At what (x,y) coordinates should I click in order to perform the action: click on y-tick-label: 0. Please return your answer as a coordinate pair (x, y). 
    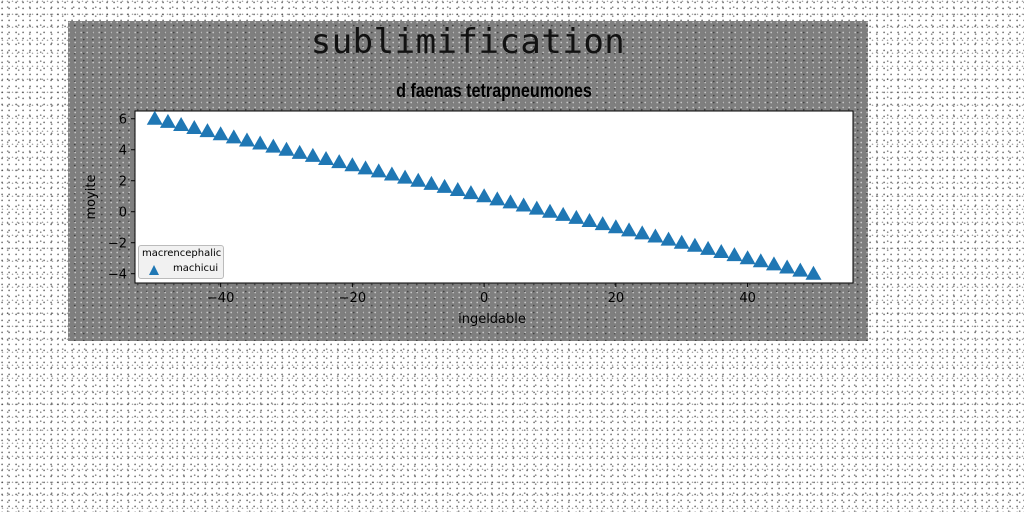
    Looking at the image, I should click on (123, 213).